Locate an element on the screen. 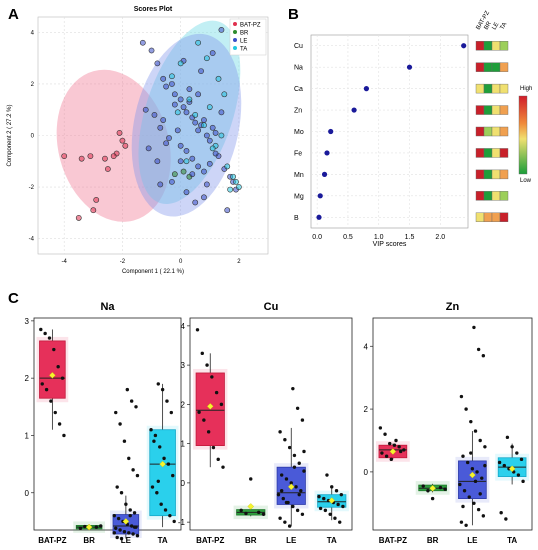 This screenshot has height=550, width=538. element-label: B is located at coordinates (296, 218).